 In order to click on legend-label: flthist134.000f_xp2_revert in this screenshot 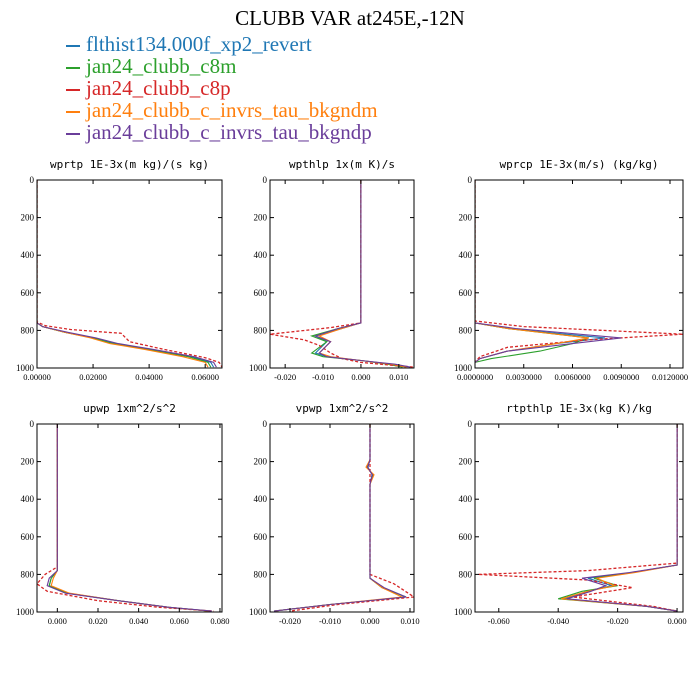, I will do `click(199, 44)`.